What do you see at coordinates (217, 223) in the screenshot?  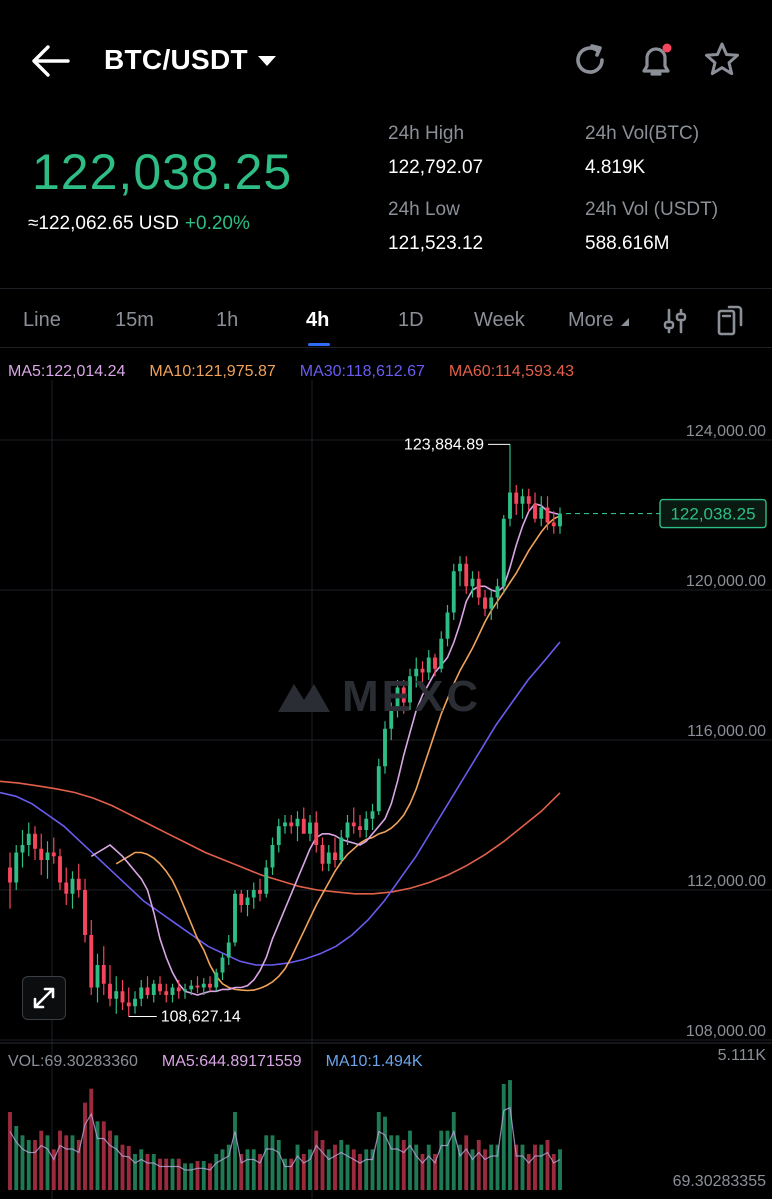 I see `price-change: +0.20%` at bounding box center [217, 223].